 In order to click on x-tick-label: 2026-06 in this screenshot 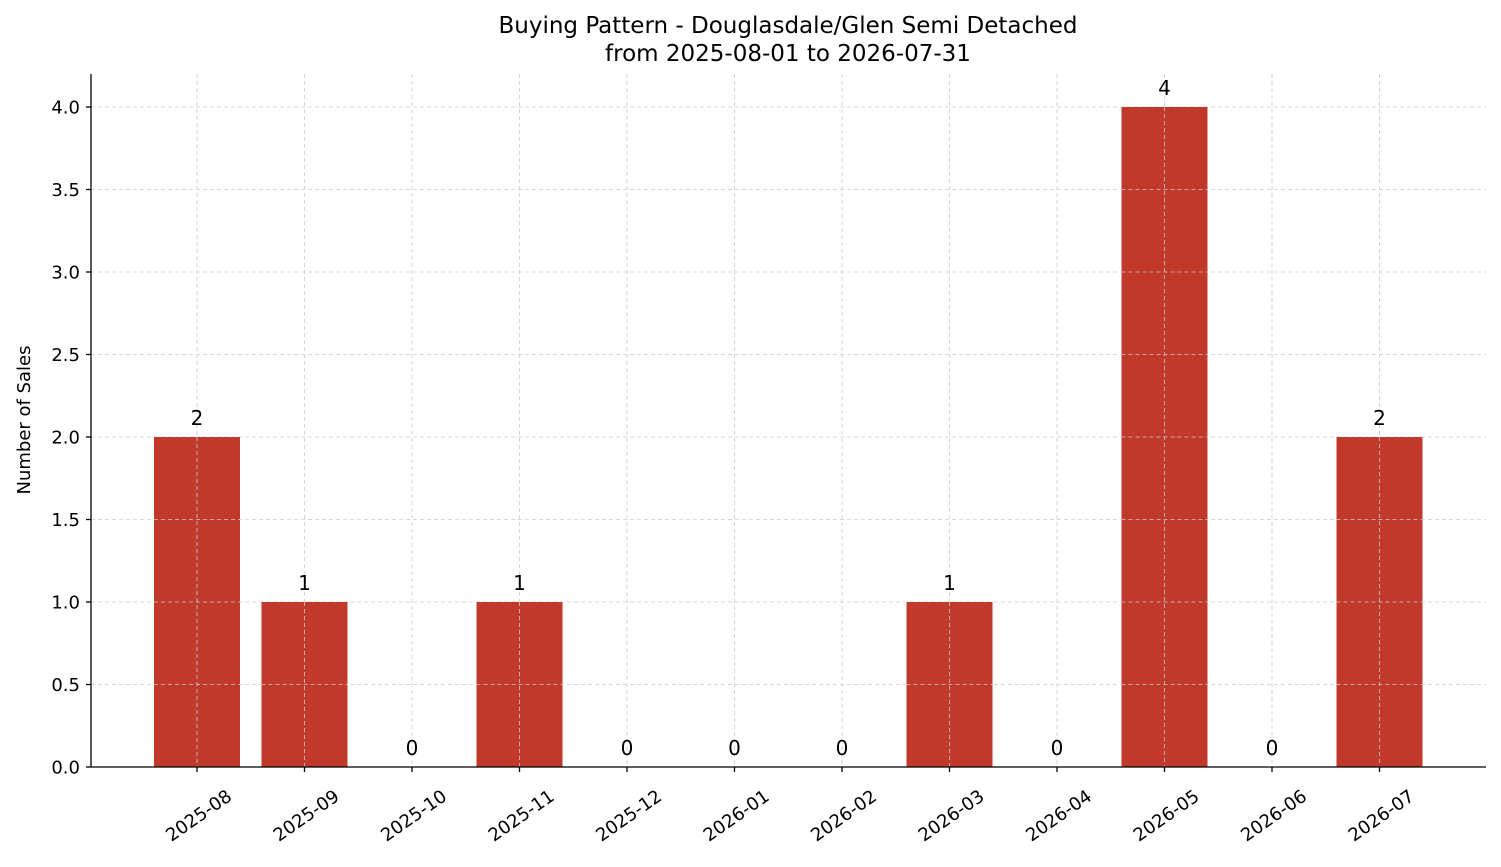, I will do `click(1274, 816)`.